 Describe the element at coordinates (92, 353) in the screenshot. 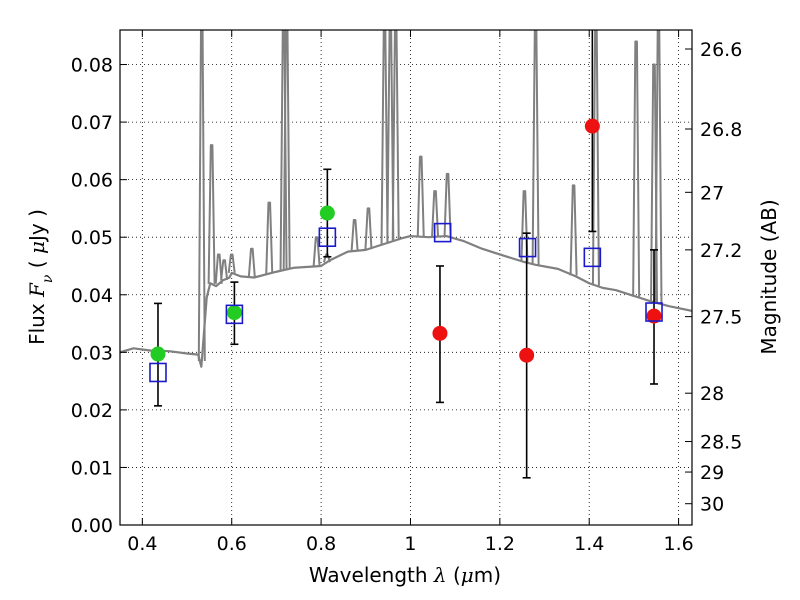

I see `y-tick-label: 0.03` at that location.